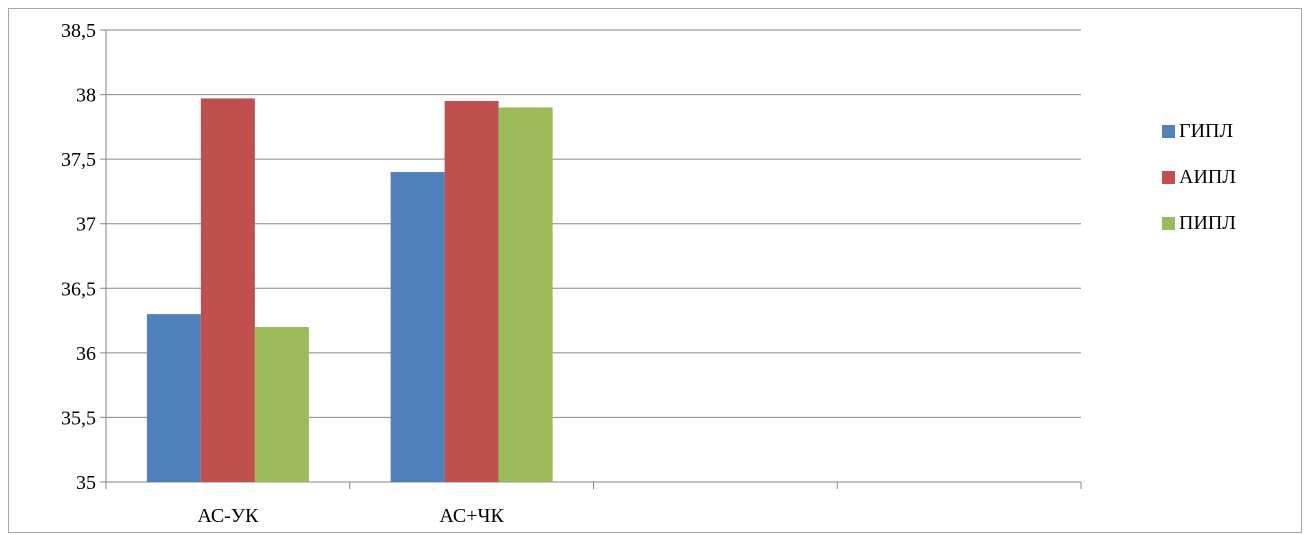  I want to click on legend-item-series-0: ГИПЛ, so click(1227, 131).